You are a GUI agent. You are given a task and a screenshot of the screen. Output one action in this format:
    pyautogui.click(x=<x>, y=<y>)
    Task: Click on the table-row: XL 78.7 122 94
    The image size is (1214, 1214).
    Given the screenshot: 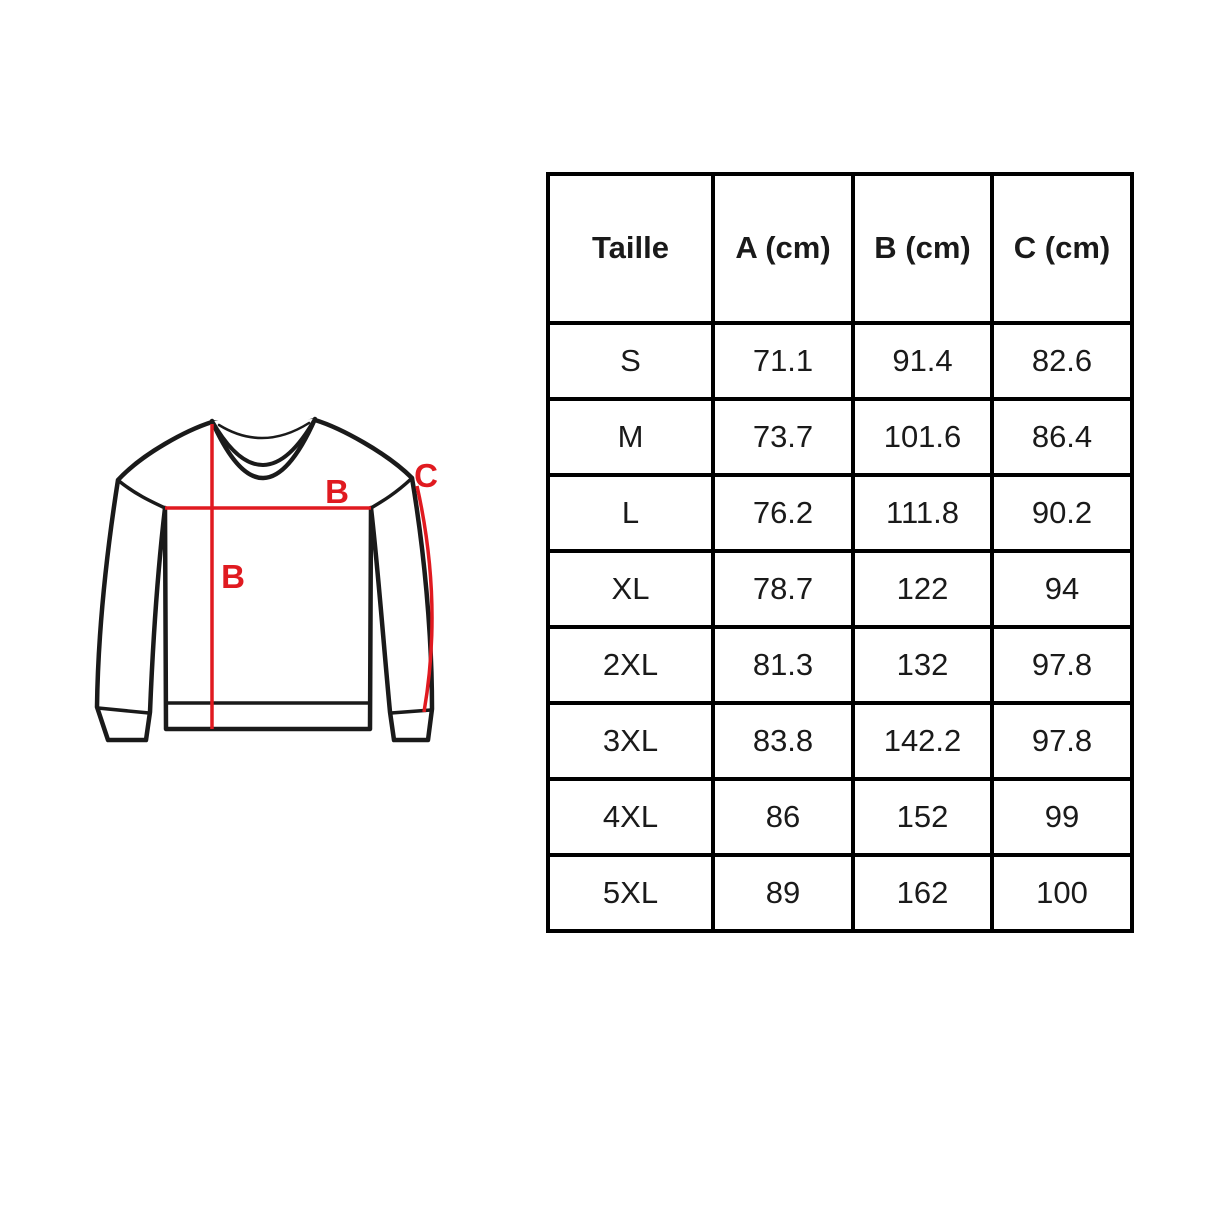 What is the action you would take?
    pyautogui.click(x=840, y=589)
    